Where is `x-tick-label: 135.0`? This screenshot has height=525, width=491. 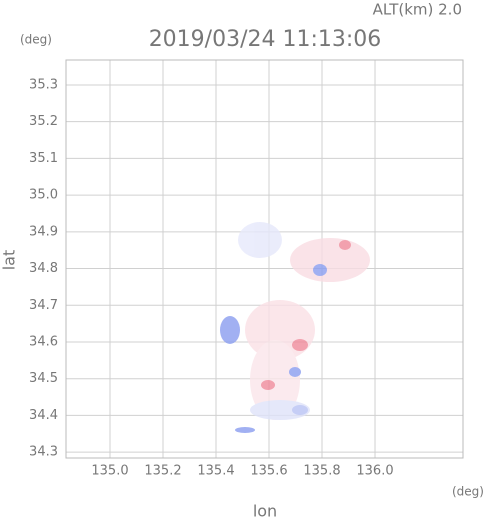
x-tick-label: 135.0 is located at coordinates (109, 471).